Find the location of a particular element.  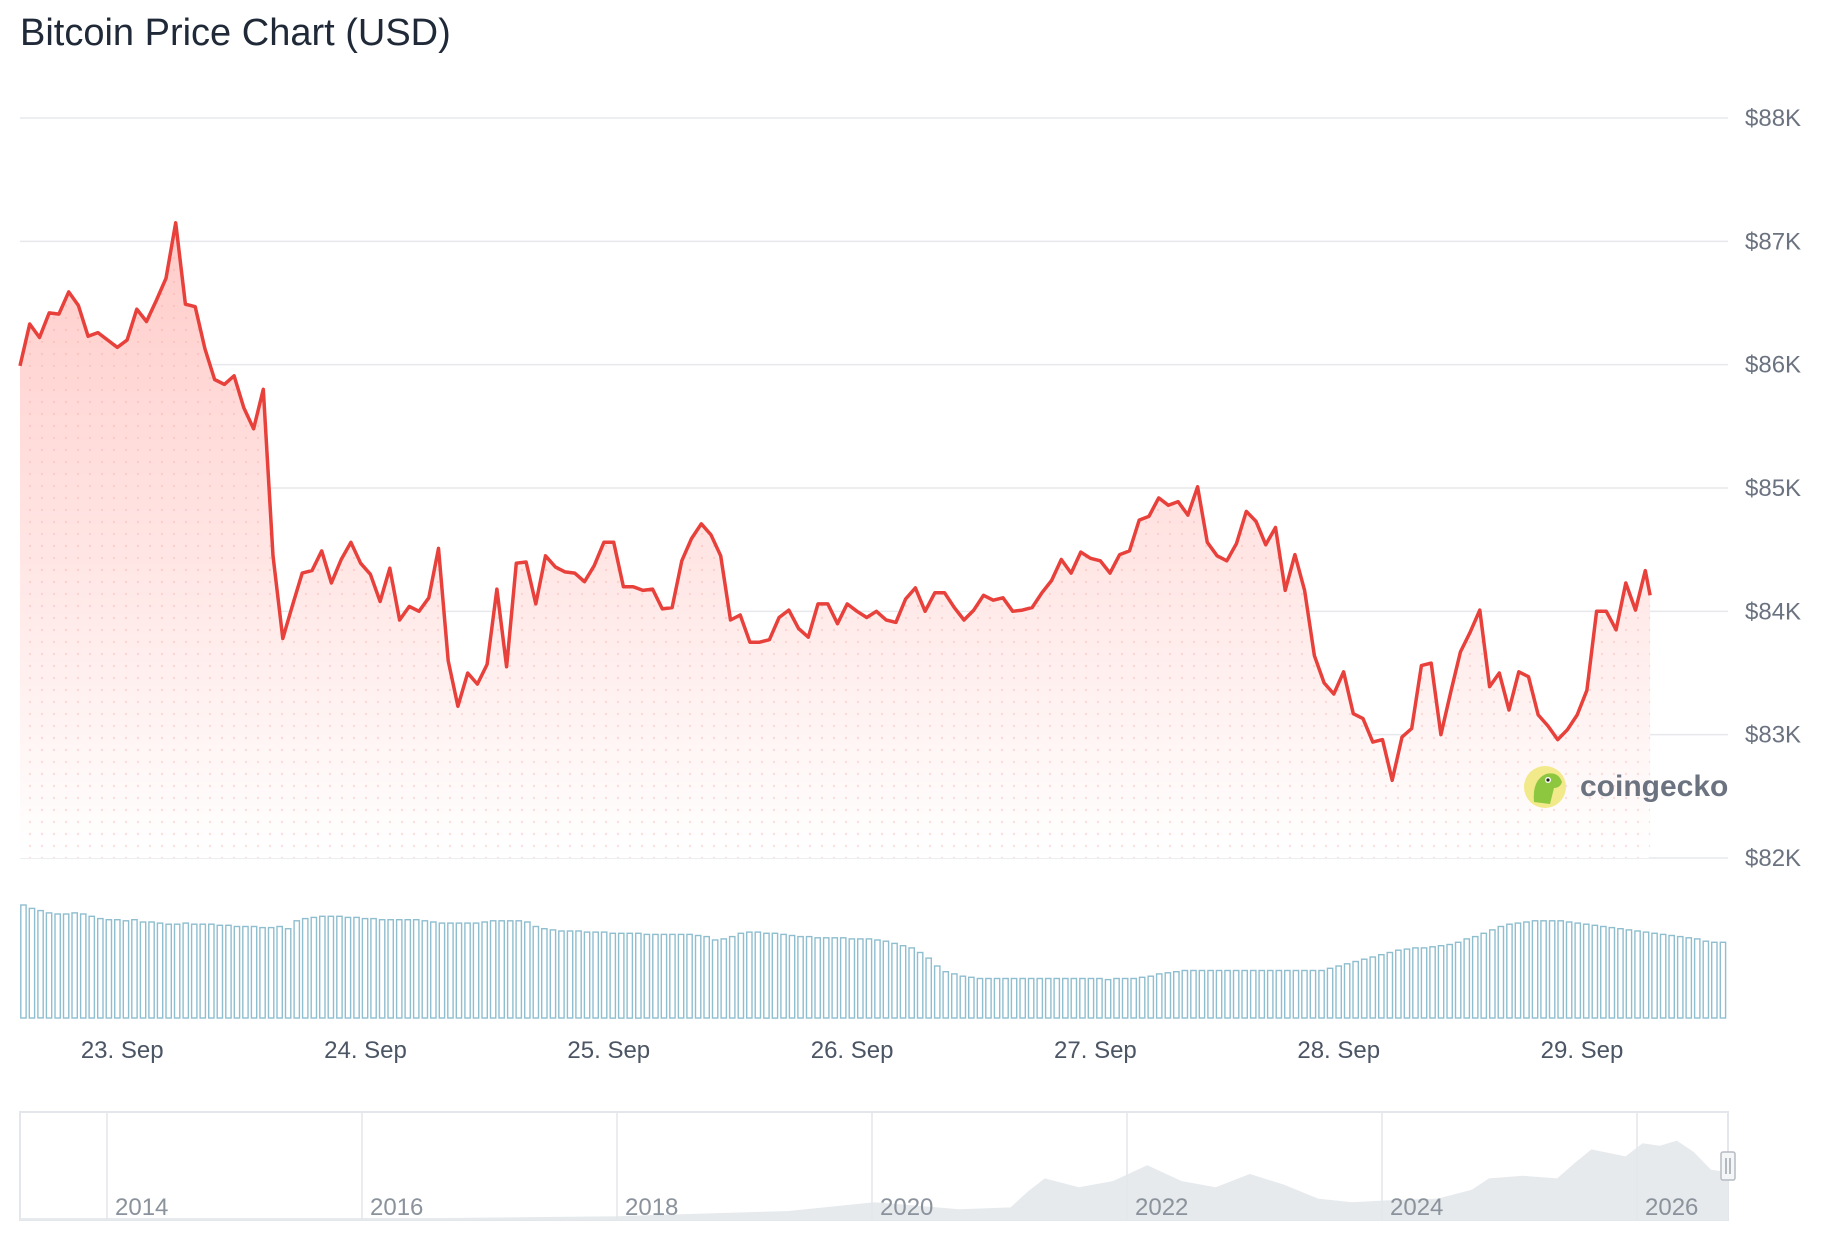

x-tick-label: 28. Sep is located at coordinates (1338, 1050).